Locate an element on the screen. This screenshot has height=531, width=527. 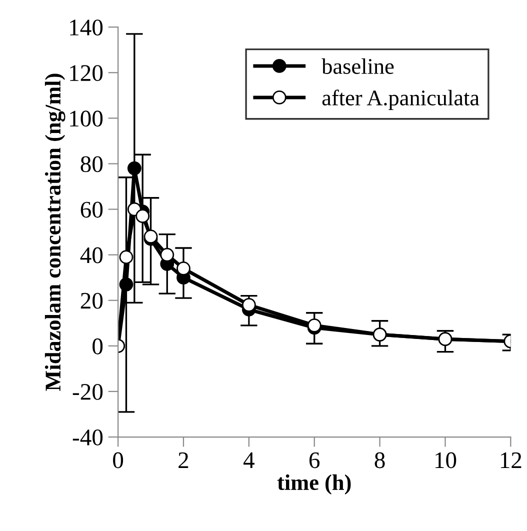
y-tick-label: 100 is located at coordinates (86, 118).